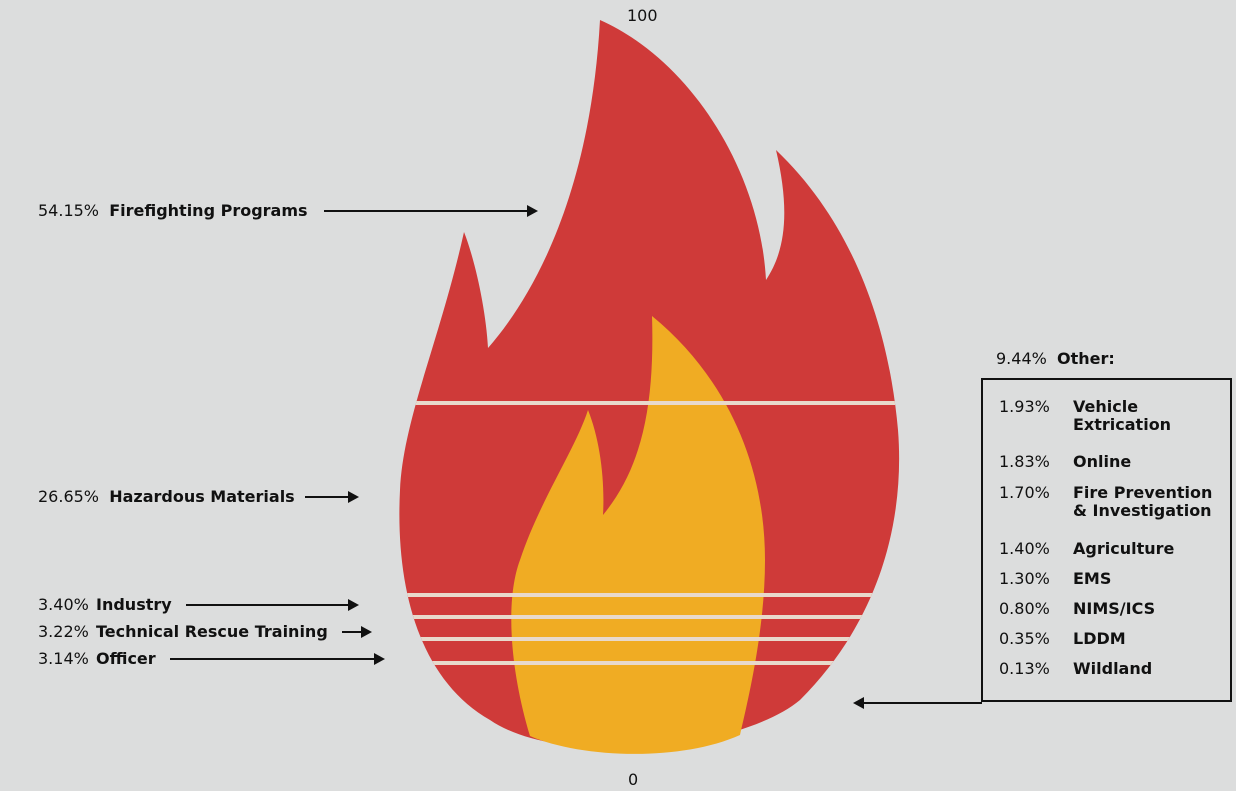 The height and width of the screenshot is (791, 1236). Describe the element at coordinates (1024, 638) in the screenshot. I see `other-item-percent: 0.35%` at that location.